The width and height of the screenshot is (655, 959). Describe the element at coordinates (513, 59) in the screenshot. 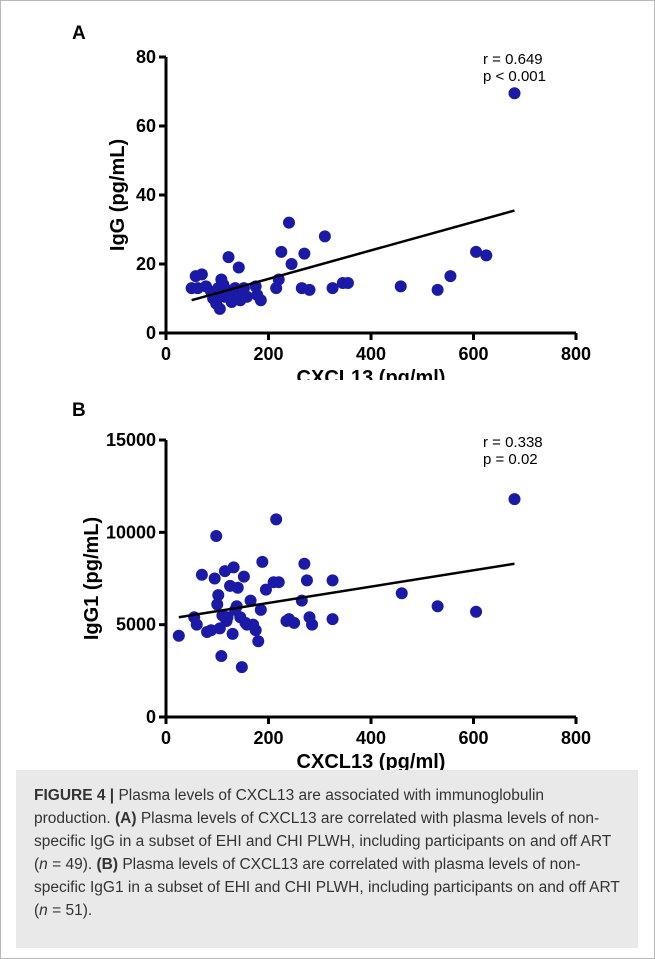

I see `stat-annotation: r = 0.649` at that location.